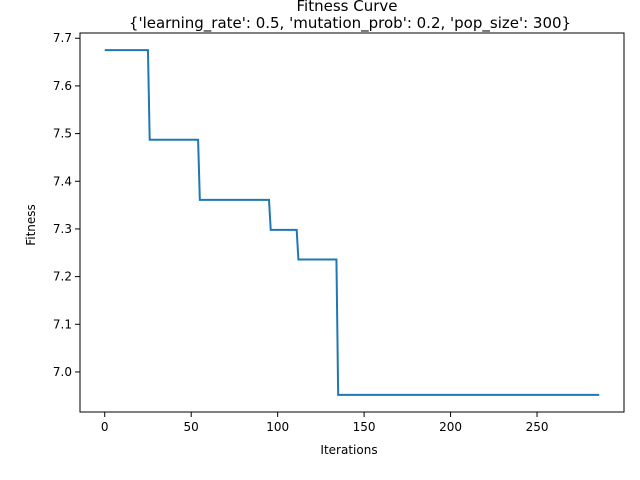  Describe the element at coordinates (62, 86) in the screenshot. I see `y-tick-label: 7.6` at that location.